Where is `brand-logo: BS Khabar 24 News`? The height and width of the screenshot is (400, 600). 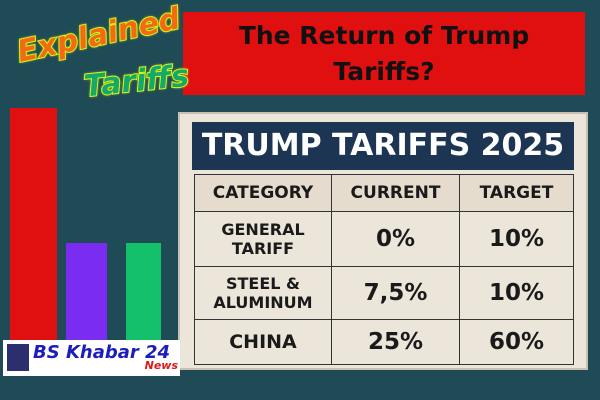
brand-logo: BS Khabar 24 News is located at coordinates (91, 358).